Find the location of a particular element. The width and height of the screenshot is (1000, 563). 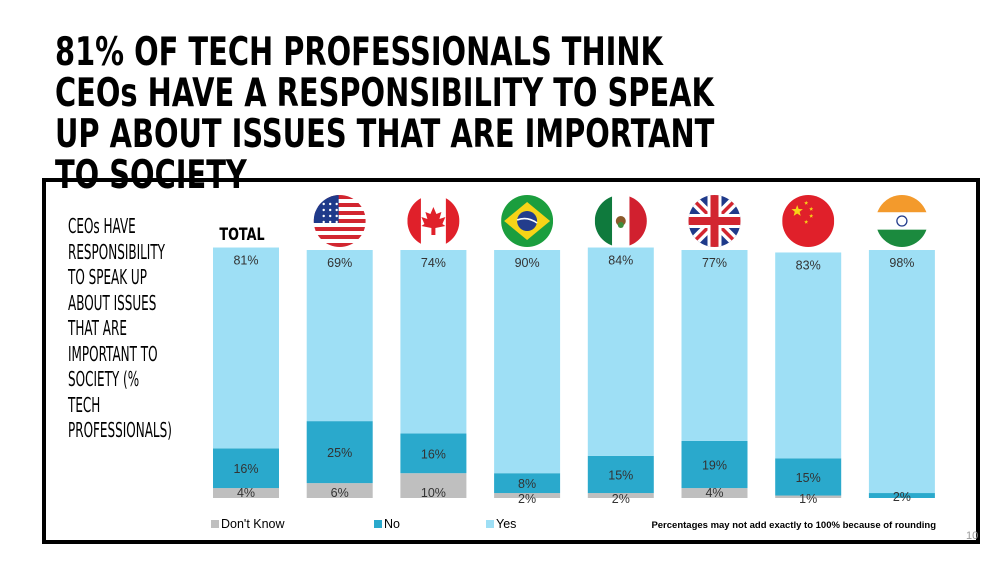

page-number: 10 is located at coordinates (972, 536).